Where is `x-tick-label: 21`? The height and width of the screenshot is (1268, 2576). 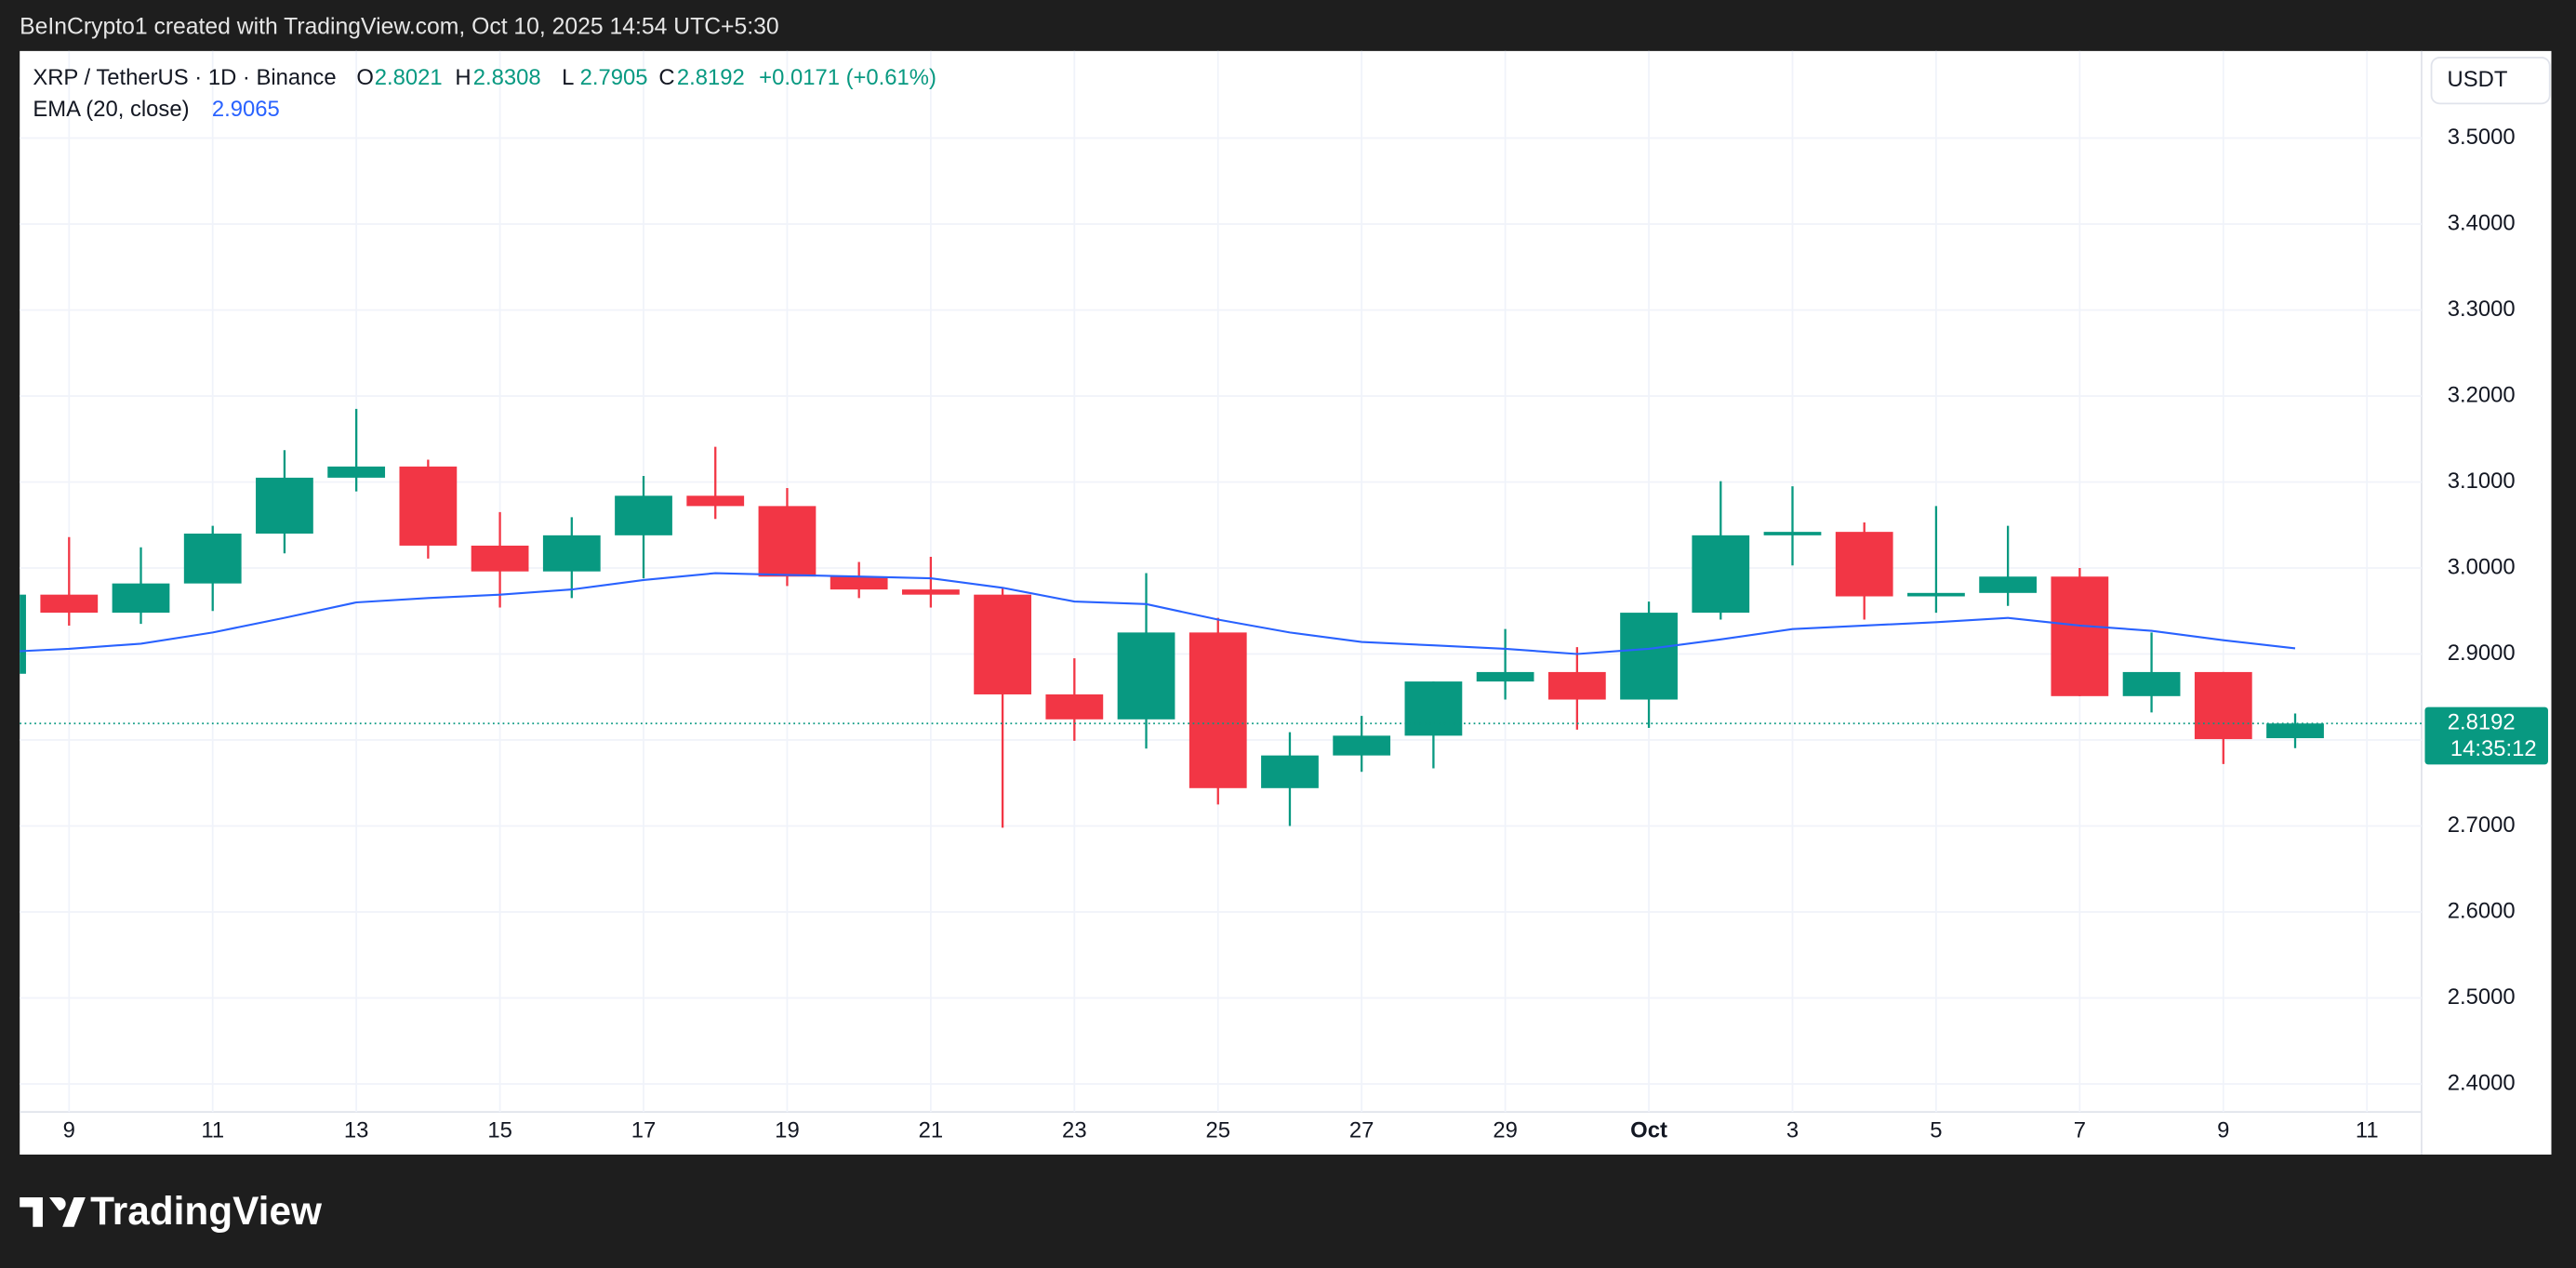 x-tick-label: 21 is located at coordinates (931, 1130).